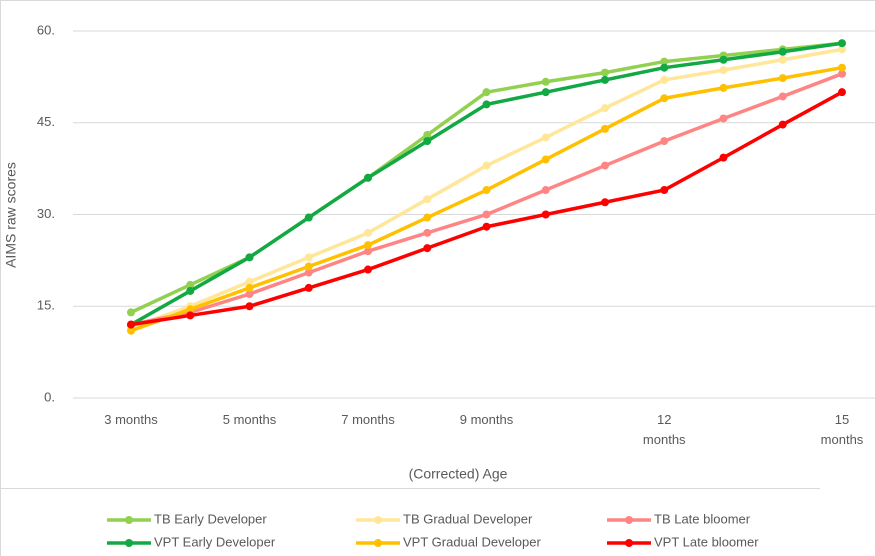 The image size is (875, 556). Describe the element at coordinates (210, 518) in the screenshot. I see `legend-label: TB Early Developer` at that location.